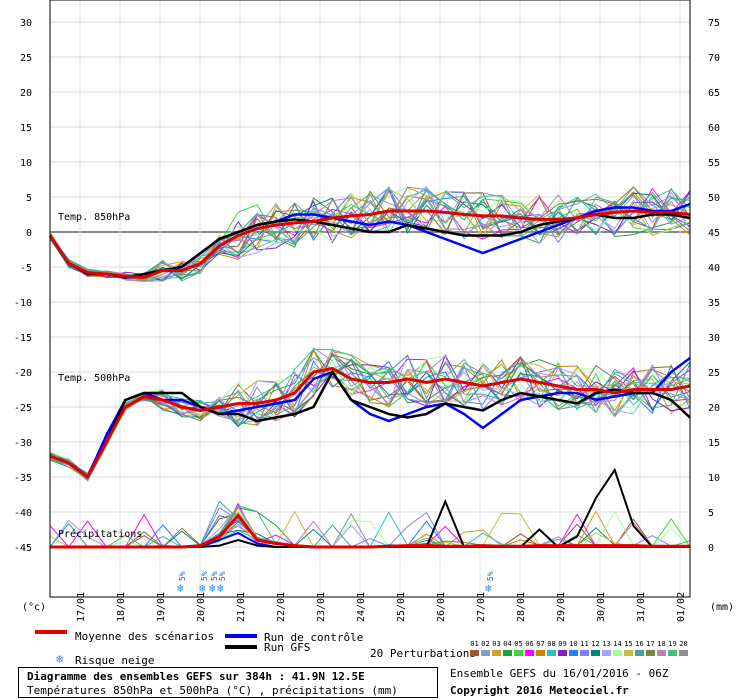  I want to click on right-tick-label: 10, so click(714, 478).